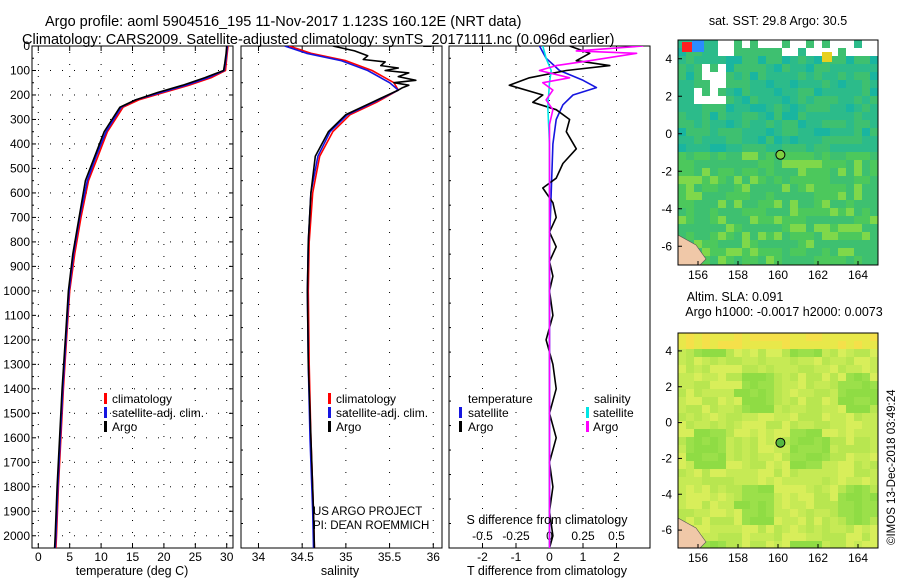  What do you see at coordinates (778, 275) in the screenshot?
I see `lon-tick-label: 160` at bounding box center [778, 275].